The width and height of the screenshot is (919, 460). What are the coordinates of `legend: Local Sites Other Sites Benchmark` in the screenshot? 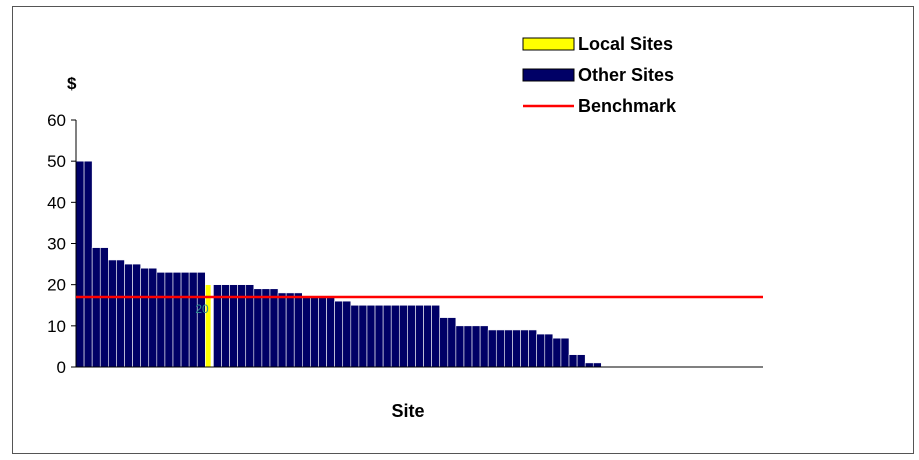 It's located at (599, 75).